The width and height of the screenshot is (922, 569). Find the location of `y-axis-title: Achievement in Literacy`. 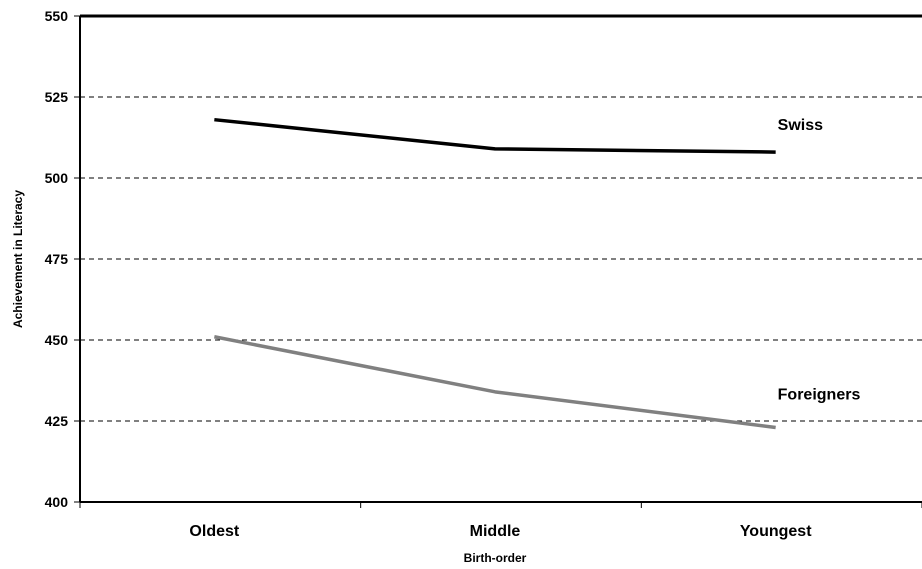

y-axis-title: Achievement in Literacy is located at coordinates (18, 259).